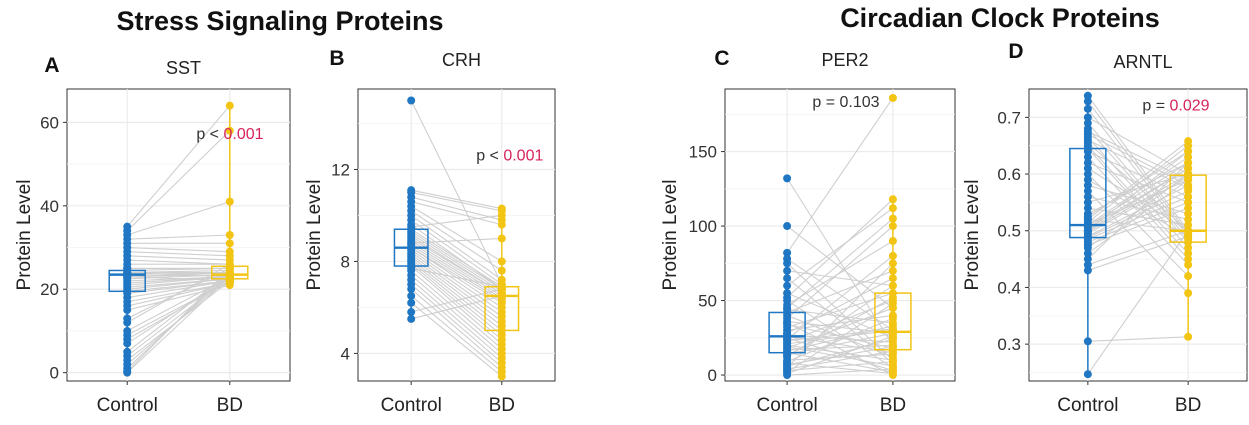 The height and width of the screenshot is (425, 1249). What do you see at coordinates (721, 58) in the screenshot?
I see `panel-letter: C` at bounding box center [721, 58].